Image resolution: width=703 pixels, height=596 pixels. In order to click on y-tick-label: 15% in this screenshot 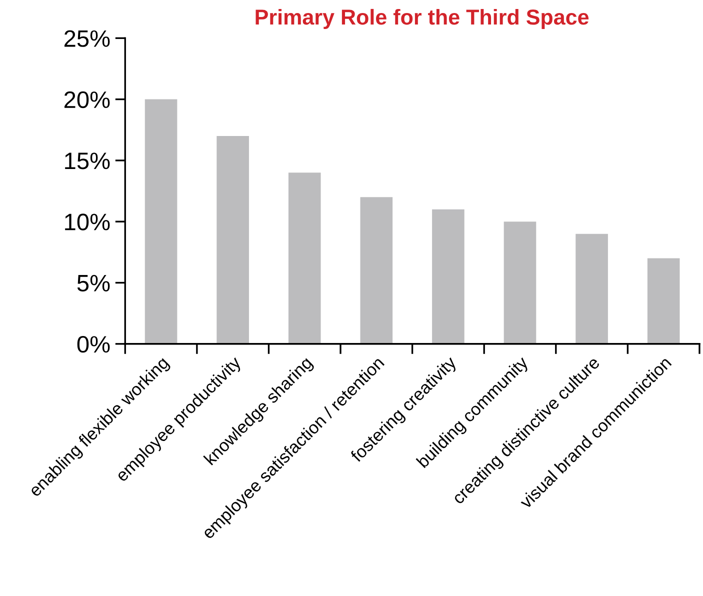, I will do `click(87, 161)`.